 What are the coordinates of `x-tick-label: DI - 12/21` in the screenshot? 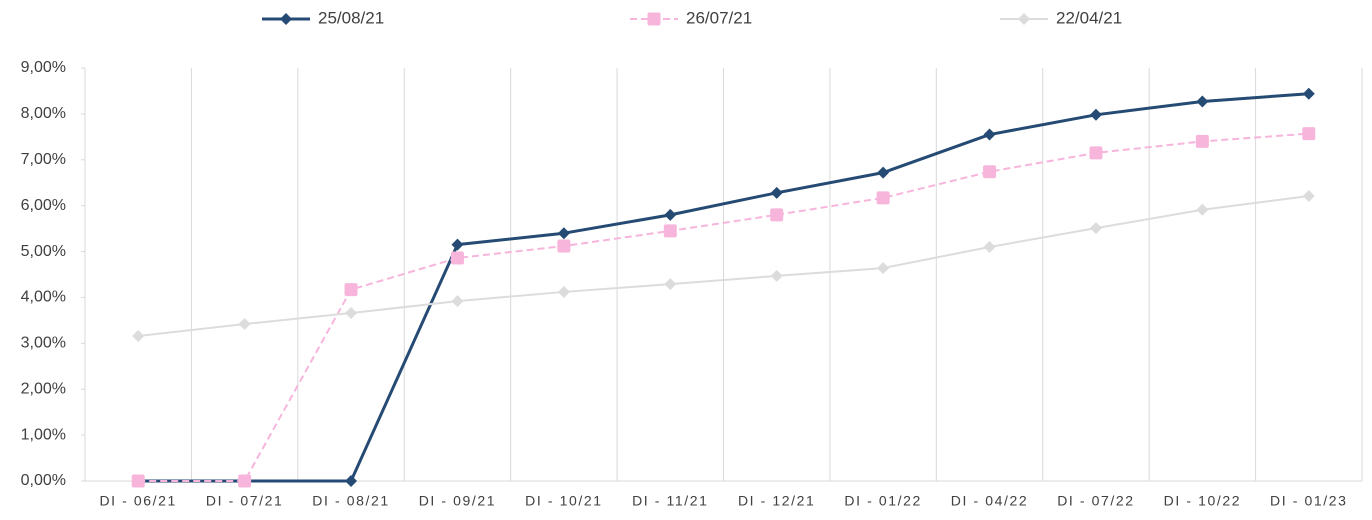 It's located at (776, 501).